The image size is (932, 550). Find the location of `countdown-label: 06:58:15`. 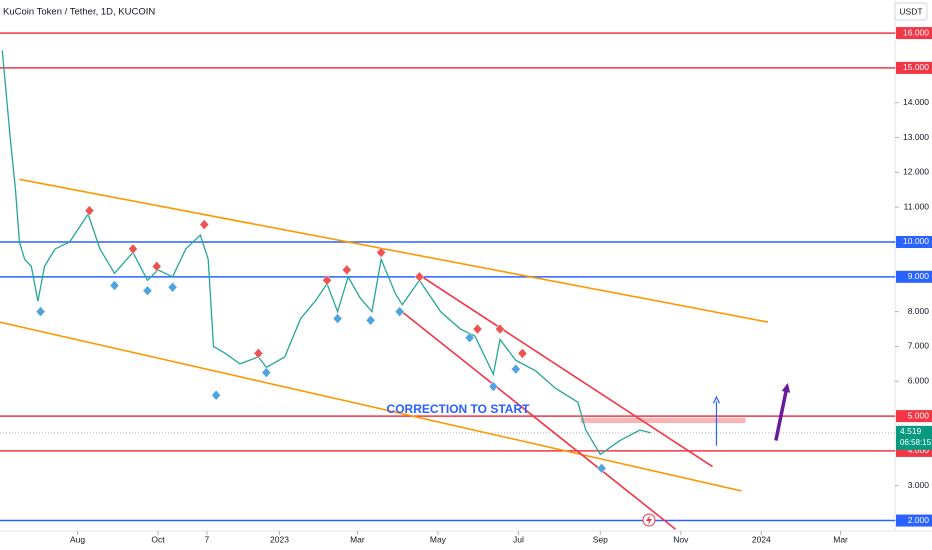

countdown-label: 06:58:15 is located at coordinates (916, 442).